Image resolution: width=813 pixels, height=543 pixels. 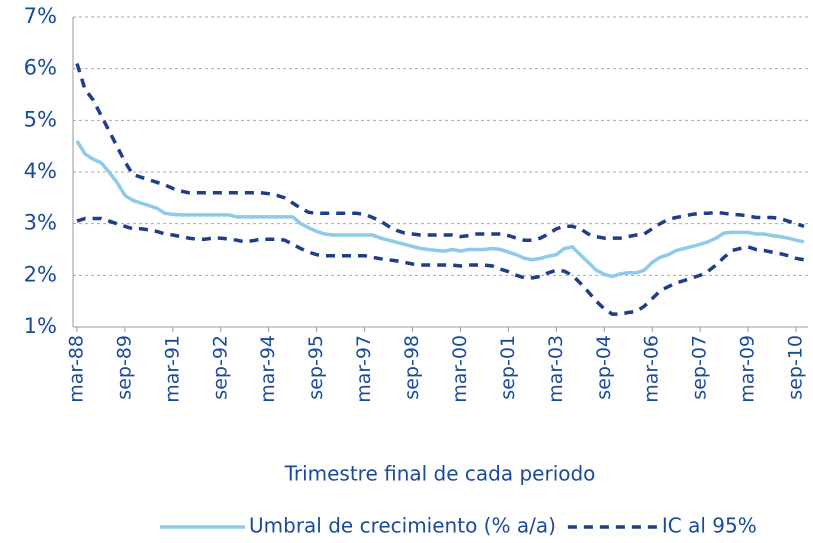 I want to click on x-tick-label: sep-95, so click(x=316, y=367).